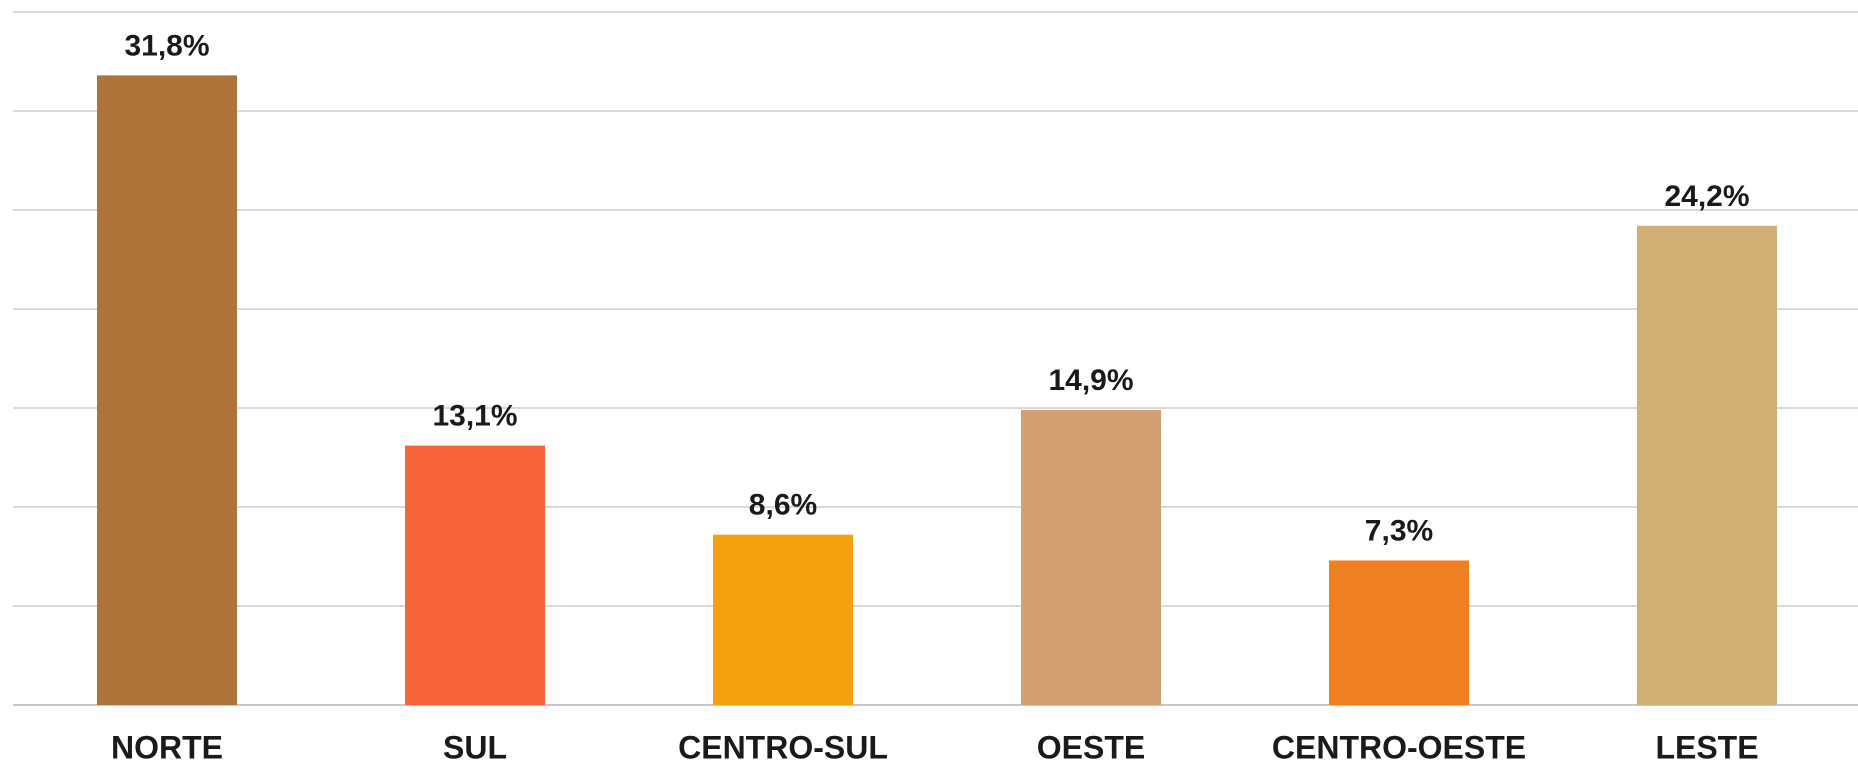 This screenshot has height=771, width=1858. Describe the element at coordinates (1706, 747) in the screenshot. I see `x-tick-label: LESTE` at that location.